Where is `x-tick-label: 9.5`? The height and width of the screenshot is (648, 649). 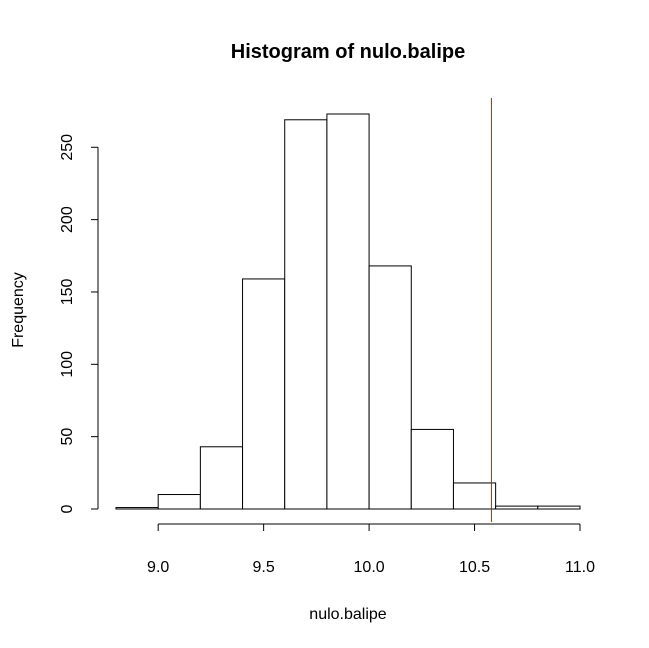 x-tick-label: 9.5 is located at coordinates (264, 567).